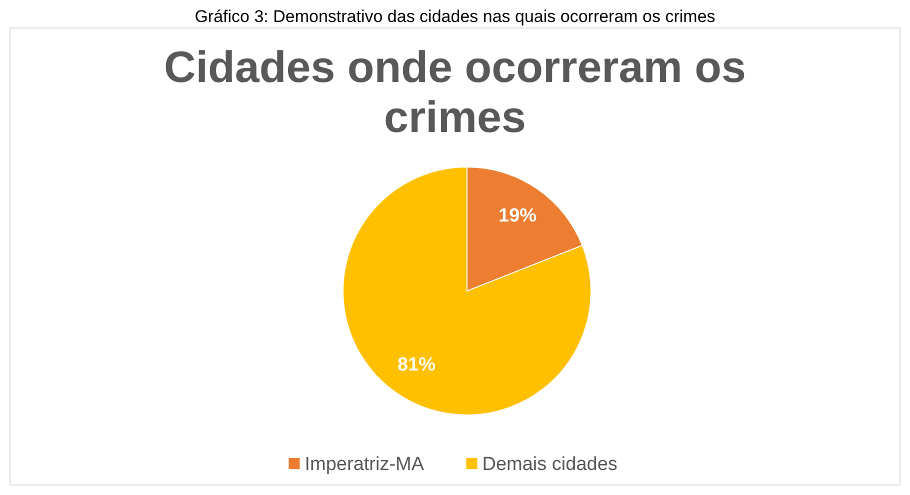 The height and width of the screenshot is (495, 910). I want to click on text: Gráfico 3: Demonstrativo das cidades nas quais ocorreram os crimes, so click(455, 16).